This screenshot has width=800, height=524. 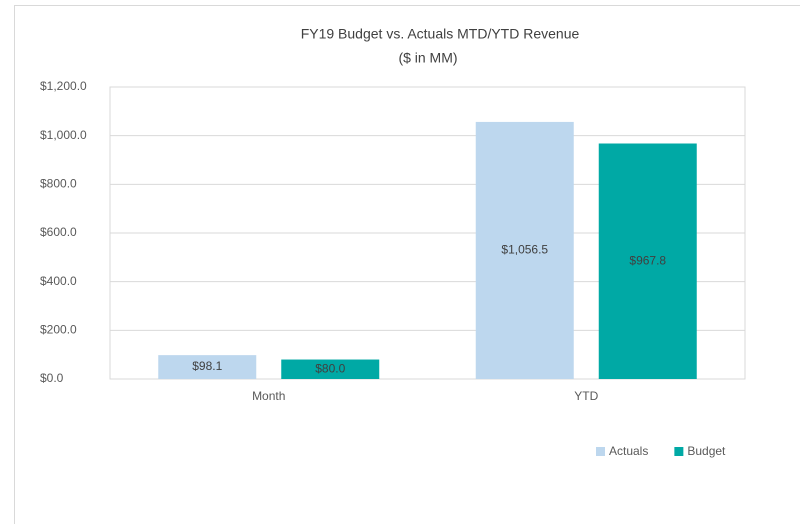 I want to click on y-tick-label: $600.0, so click(x=58, y=232).